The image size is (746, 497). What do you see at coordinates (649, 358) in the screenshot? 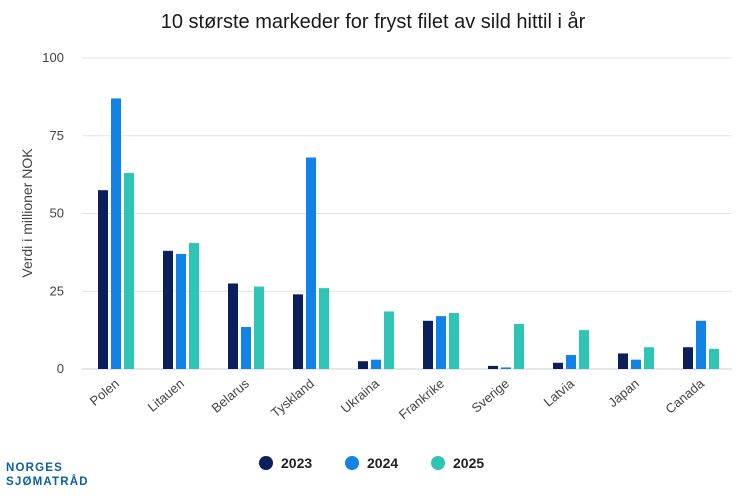
I see `bar-2025-japan` at bounding box center [649, 358].